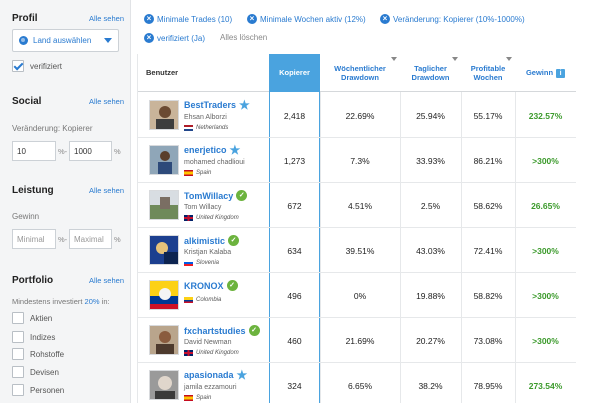 This screenshot has height=403, width=600. What do you see at coordinates (294, 250) in the screenshot?
I see `copiers-value: 634` at bounding box center [294, 250].